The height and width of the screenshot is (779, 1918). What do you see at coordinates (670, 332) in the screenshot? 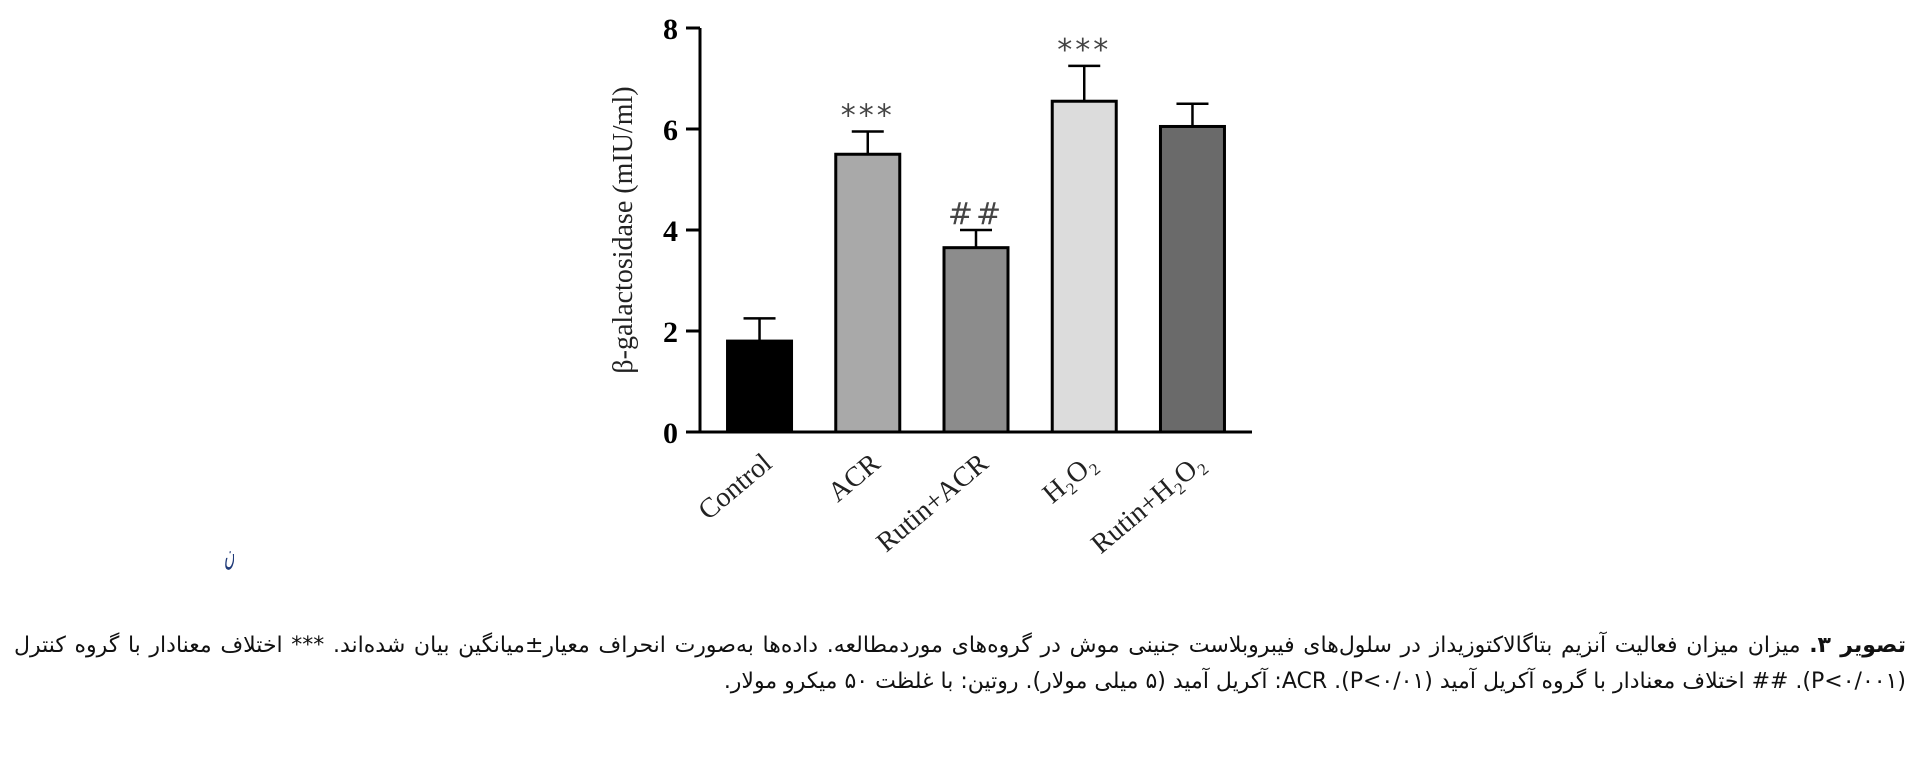
I see `y-tick-label: 2` at bounding box center [670, 332].